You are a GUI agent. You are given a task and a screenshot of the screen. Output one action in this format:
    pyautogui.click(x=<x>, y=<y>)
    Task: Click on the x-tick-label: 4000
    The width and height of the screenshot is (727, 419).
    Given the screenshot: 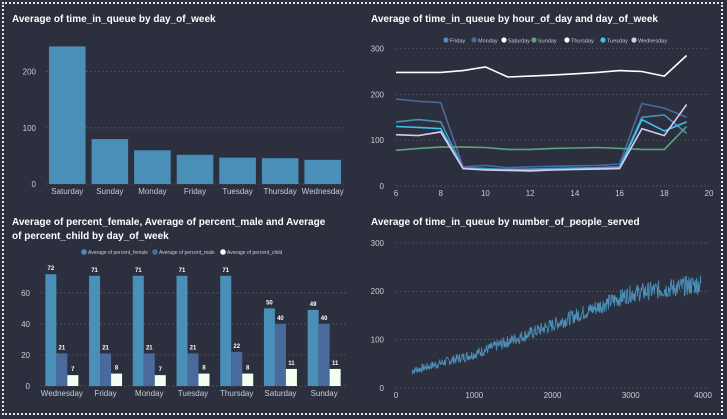 What is the action you would take?
    pyautogui.click(x=703, y=395)
    